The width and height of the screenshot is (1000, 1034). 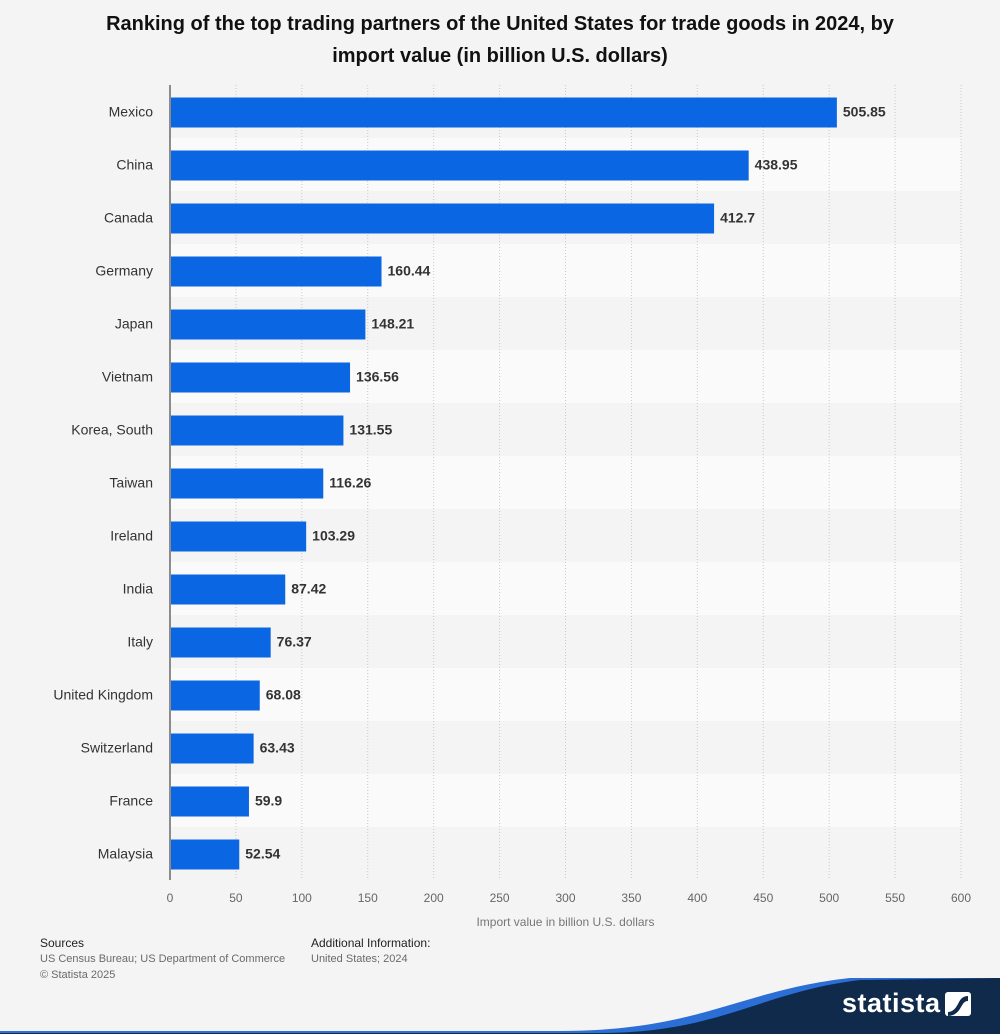 I want to click on category-label: China, so click(x=134, y=165).